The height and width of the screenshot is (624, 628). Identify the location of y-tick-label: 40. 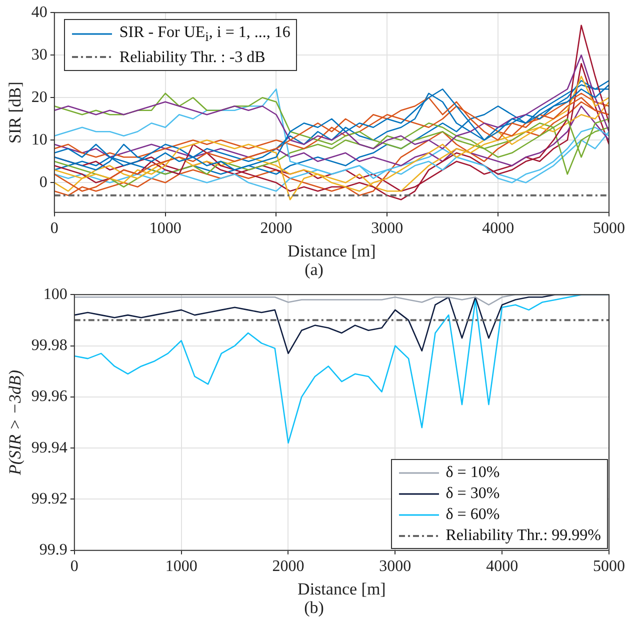
(39, 12).